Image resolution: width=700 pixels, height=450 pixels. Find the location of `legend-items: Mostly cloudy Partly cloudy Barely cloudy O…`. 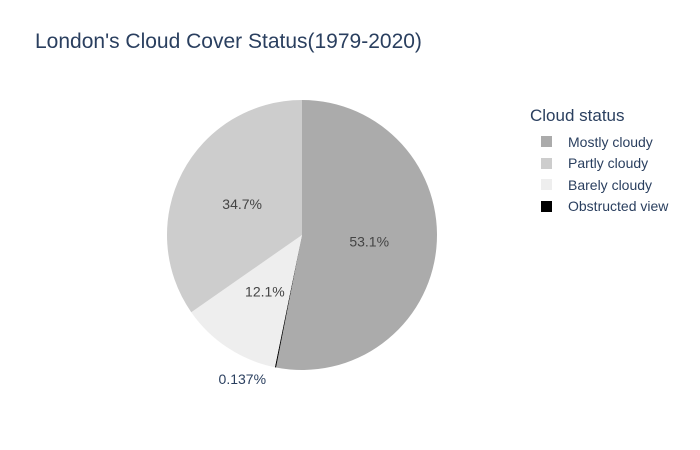

legend-items: Mostly cloudy Partly cloudy Barely cloudy O… is located at coordinates (599, 174).